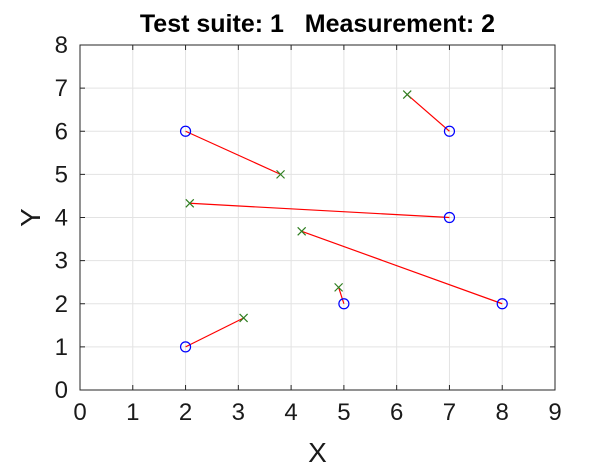 This screenshot has height=470, width=612. Describe the element at coordinates (317, 452) in the screenshot. I see `x-axis-label: X` at that location.